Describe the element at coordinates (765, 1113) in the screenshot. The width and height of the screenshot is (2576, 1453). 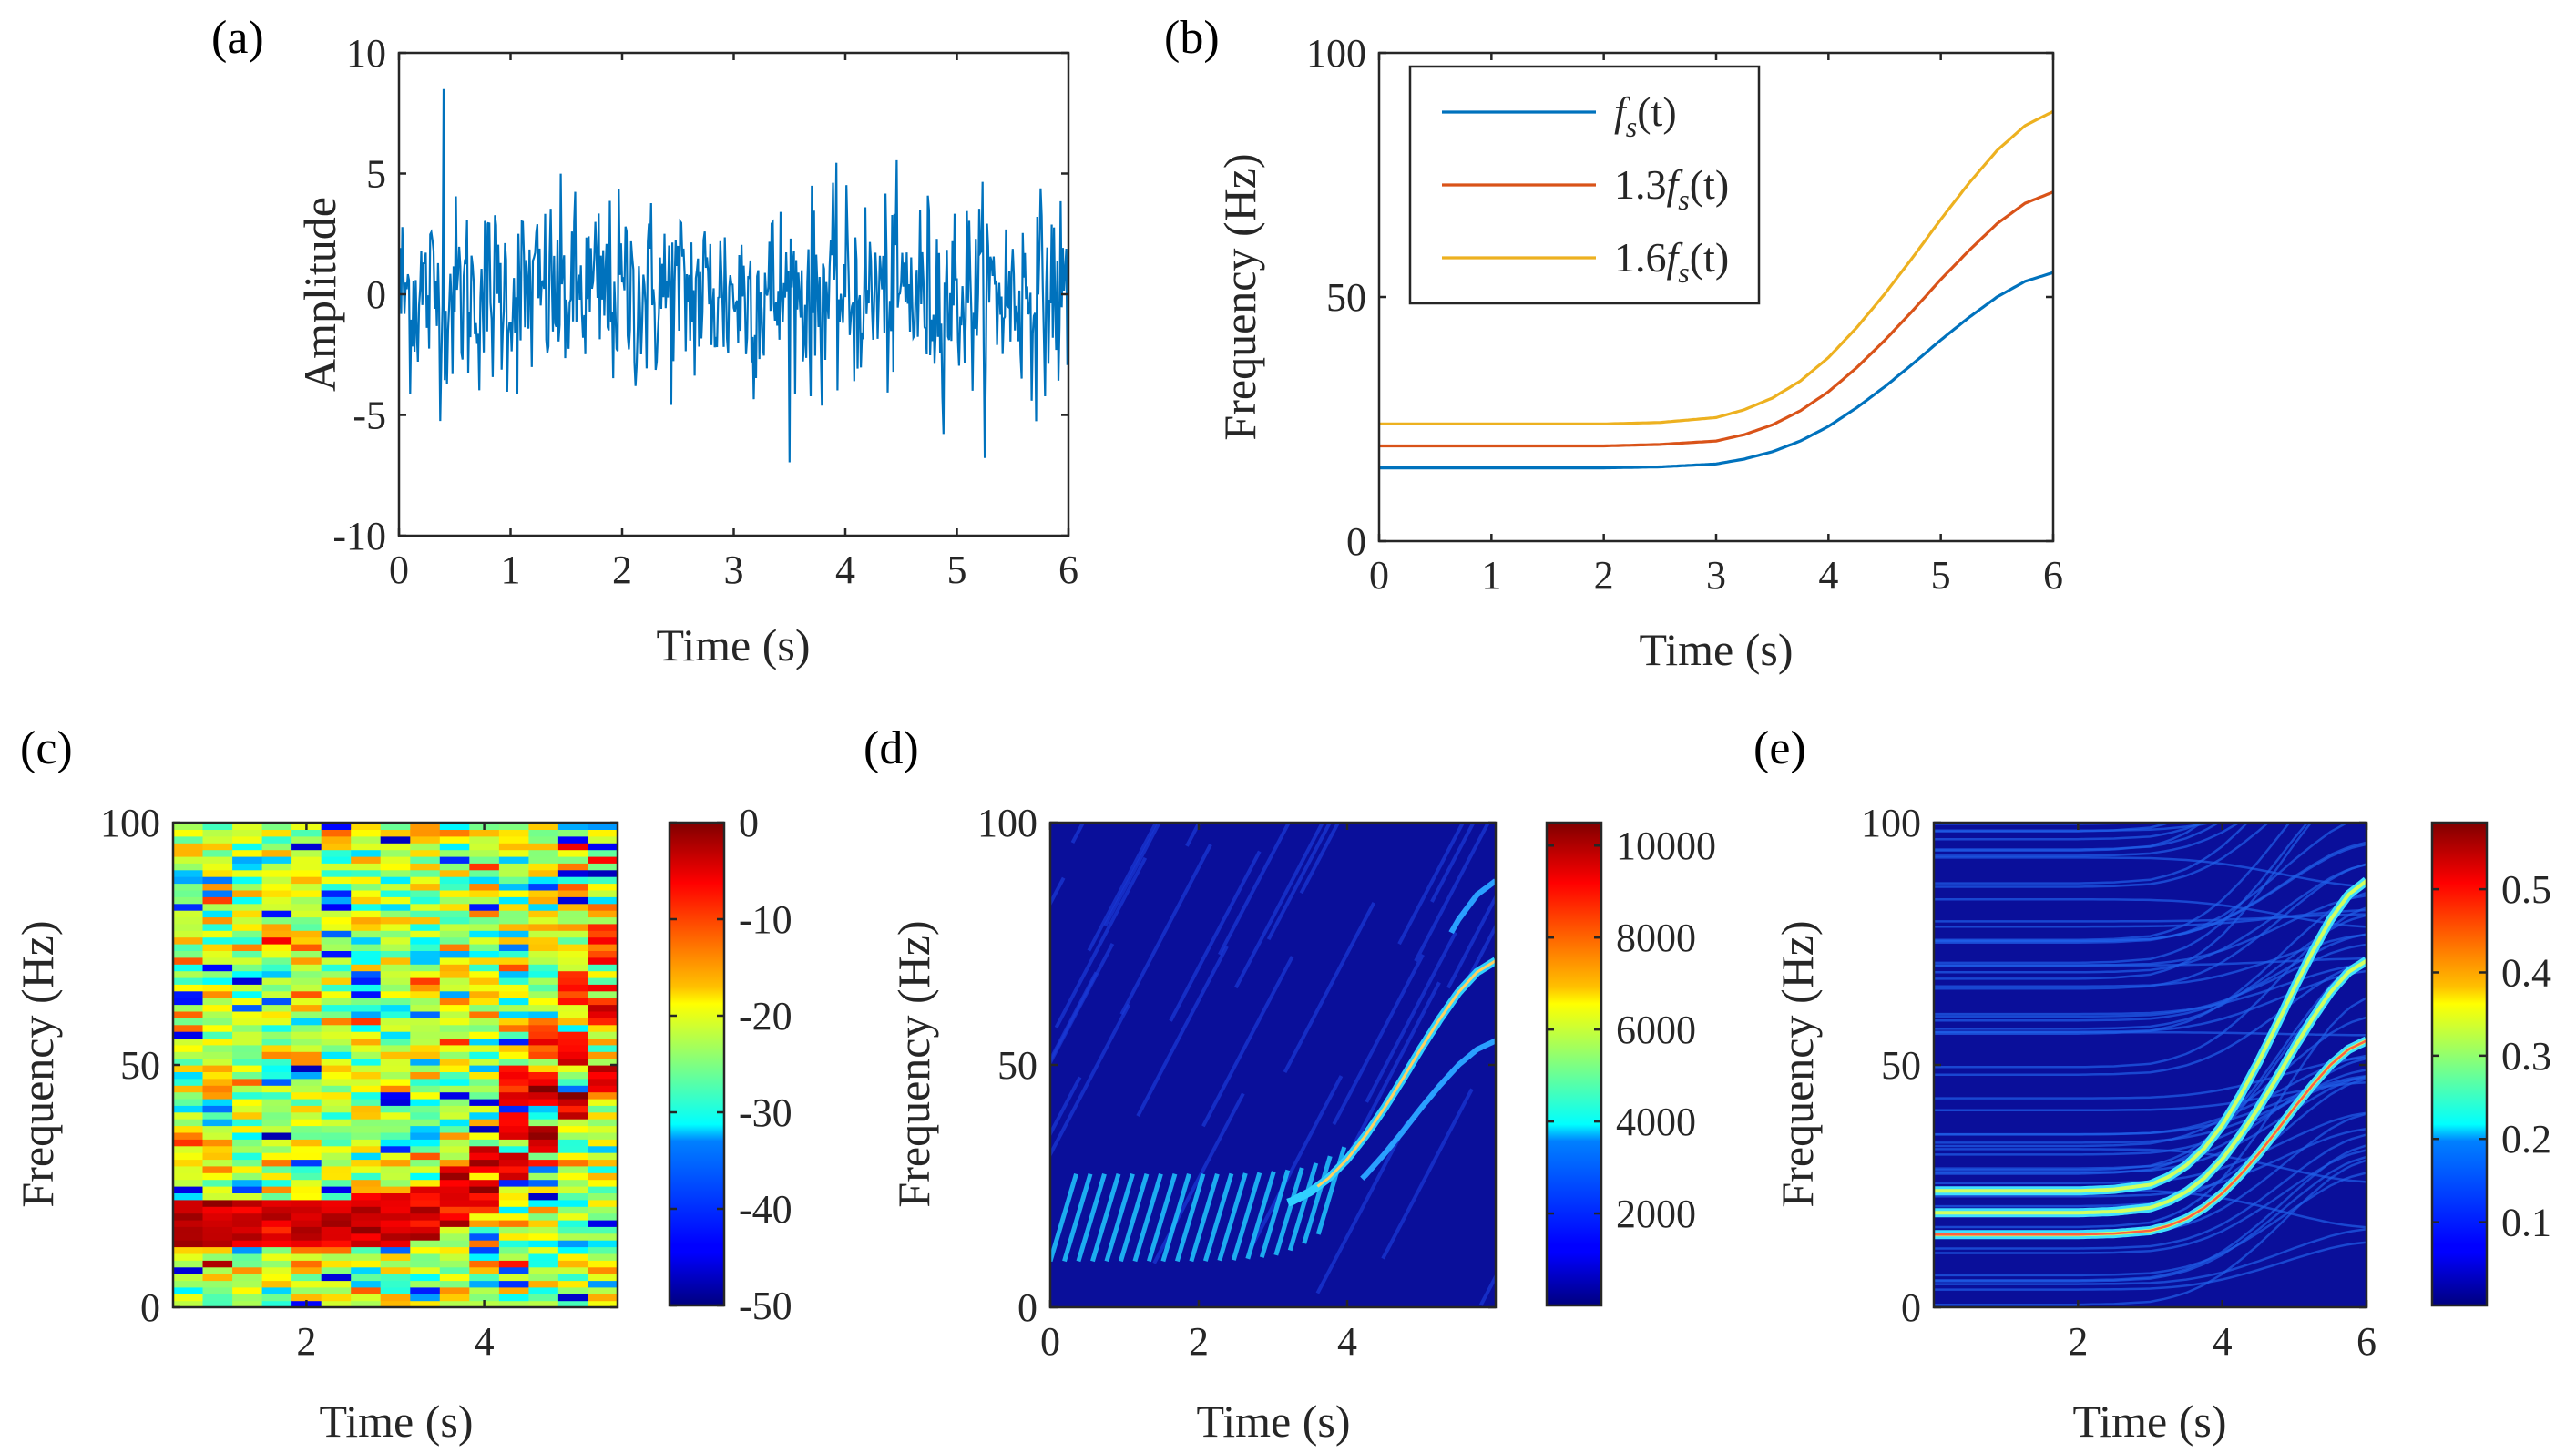
I see `colorbar-tick-label: -30` at that location.